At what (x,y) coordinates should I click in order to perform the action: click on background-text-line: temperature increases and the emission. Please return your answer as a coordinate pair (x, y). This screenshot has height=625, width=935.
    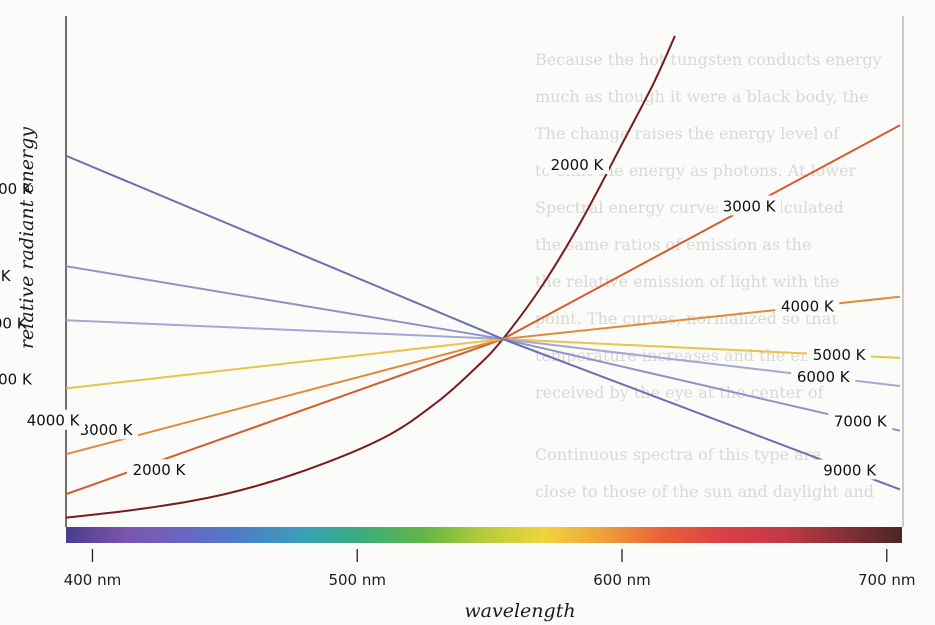
    Looking at the image, I should click on (698, 355).